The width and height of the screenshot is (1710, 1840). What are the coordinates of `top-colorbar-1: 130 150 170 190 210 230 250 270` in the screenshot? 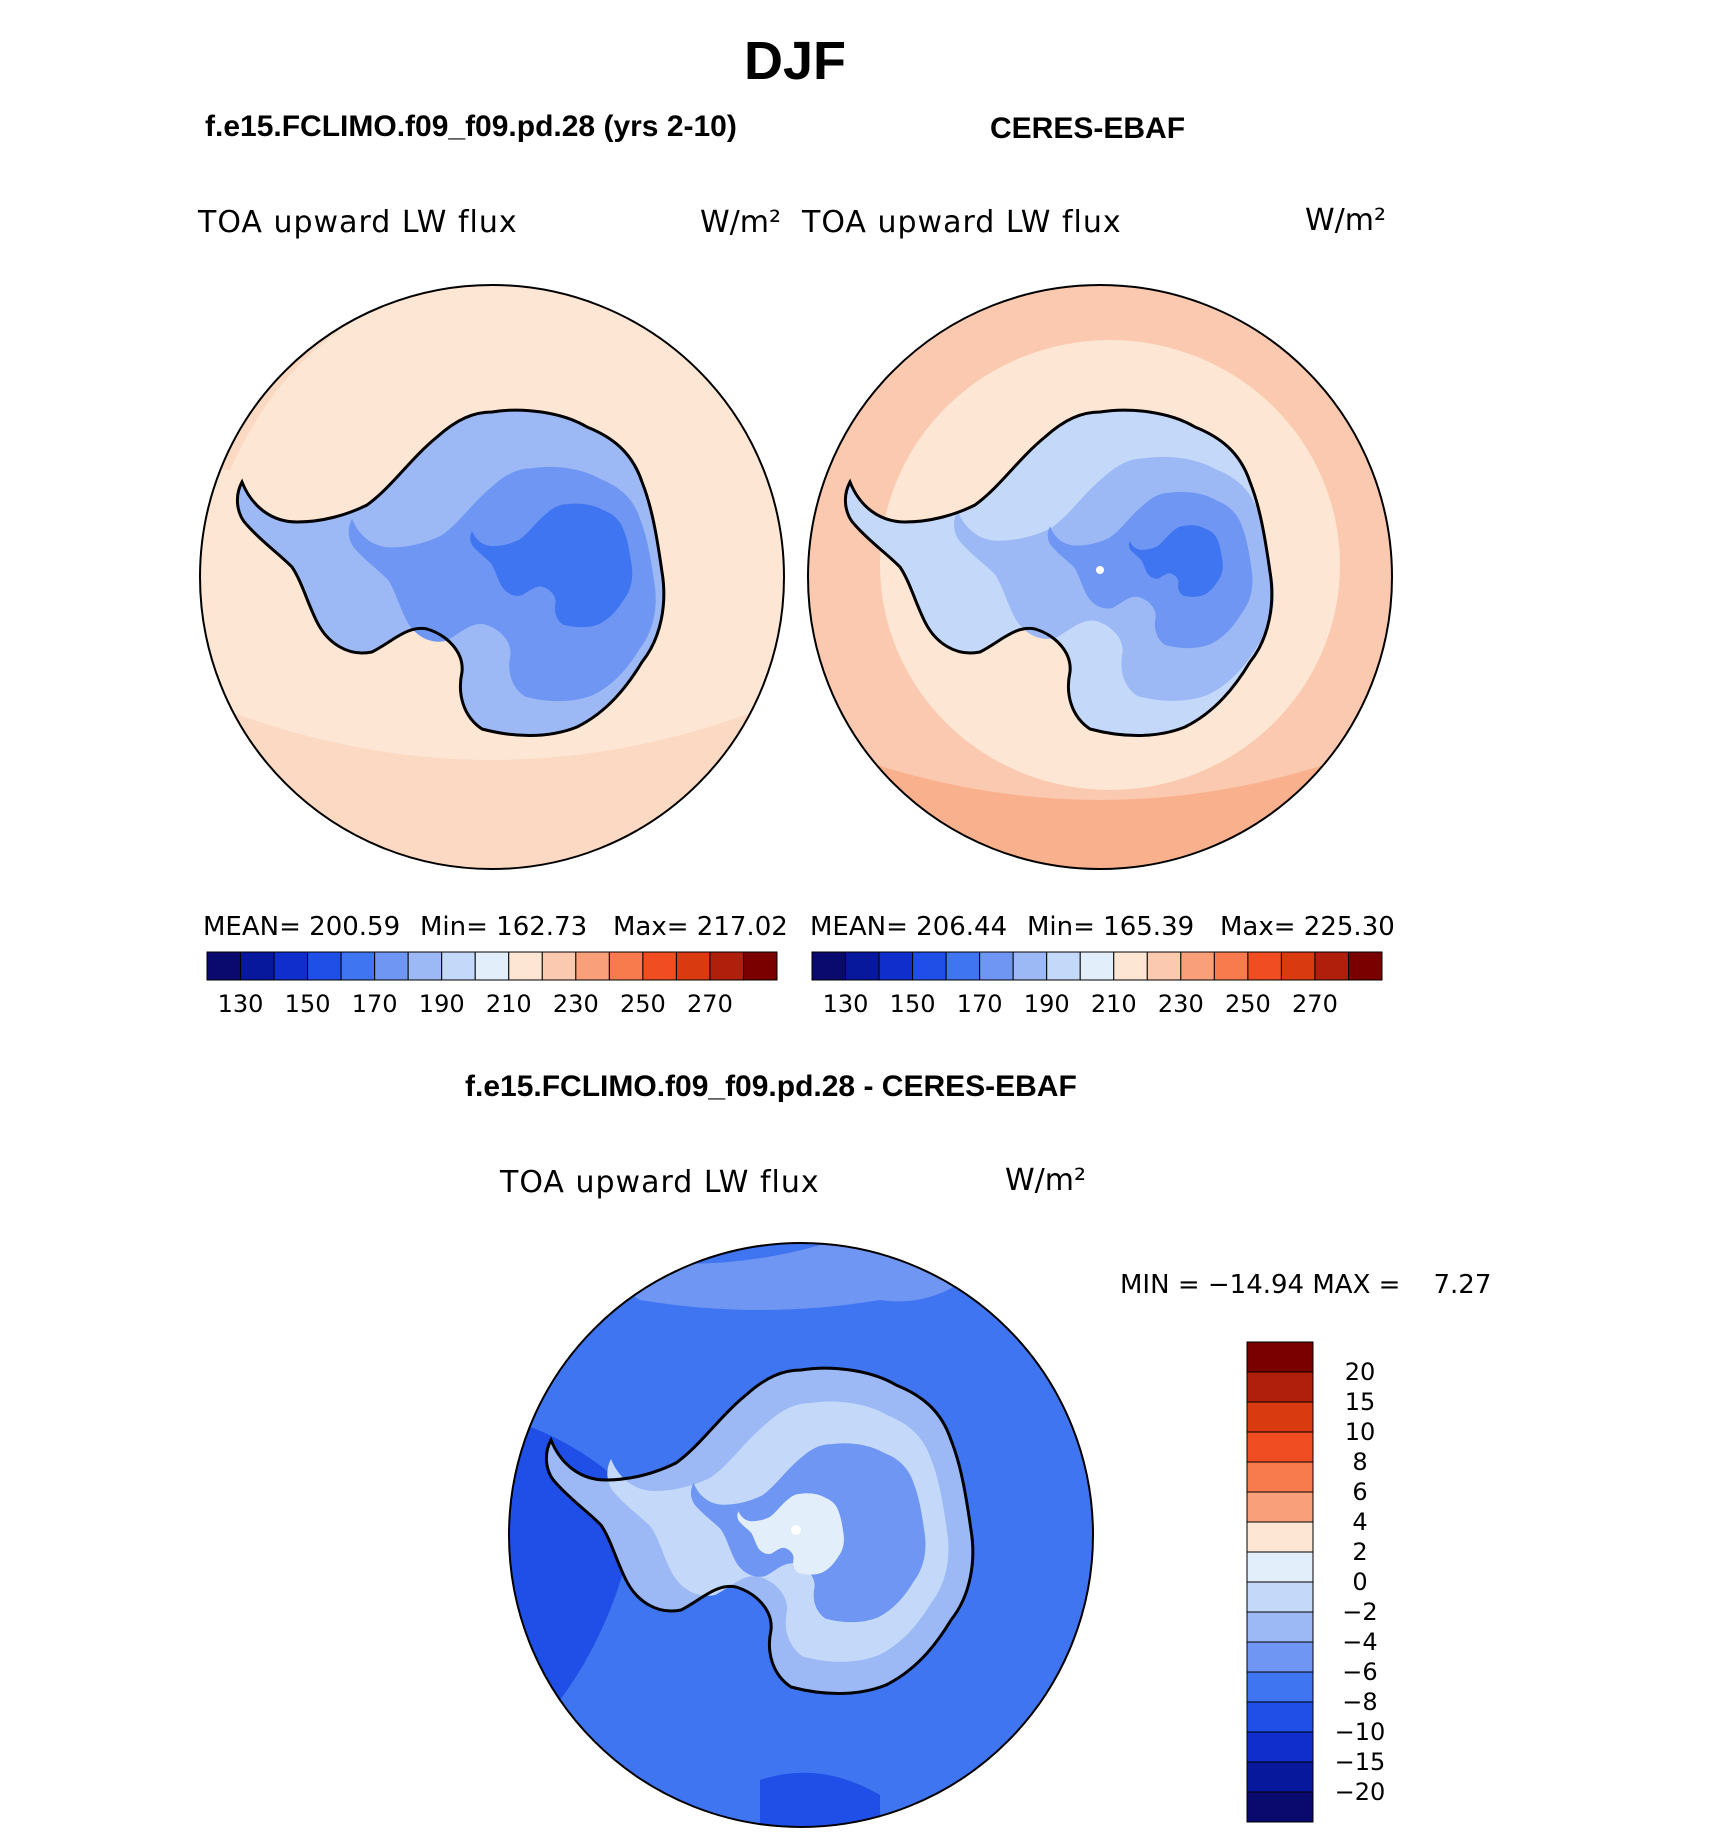 It's located at (492, 984).